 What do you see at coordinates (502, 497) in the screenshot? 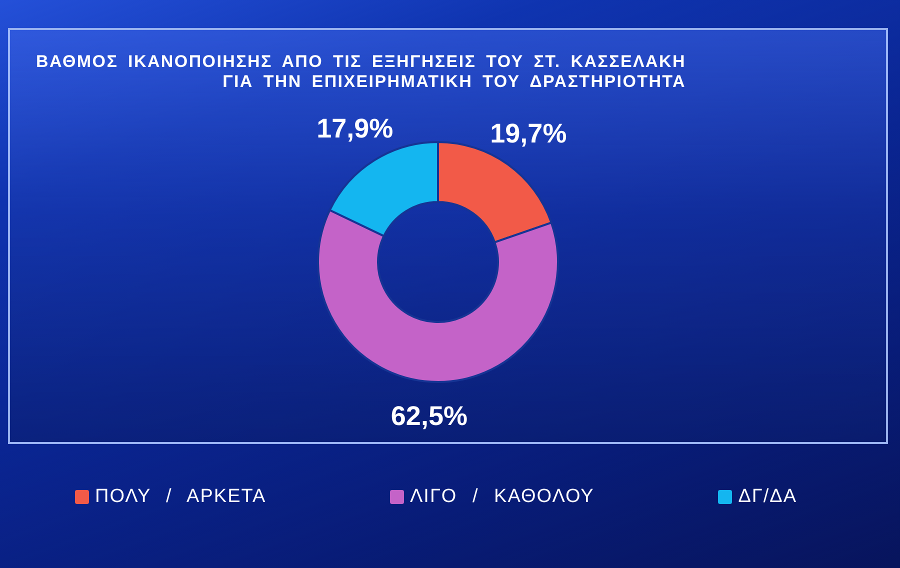
I see `slice-label: ΛΙΓΟ / ΚΑΘΟΛΟΥ` at bounding box center [502, 497].